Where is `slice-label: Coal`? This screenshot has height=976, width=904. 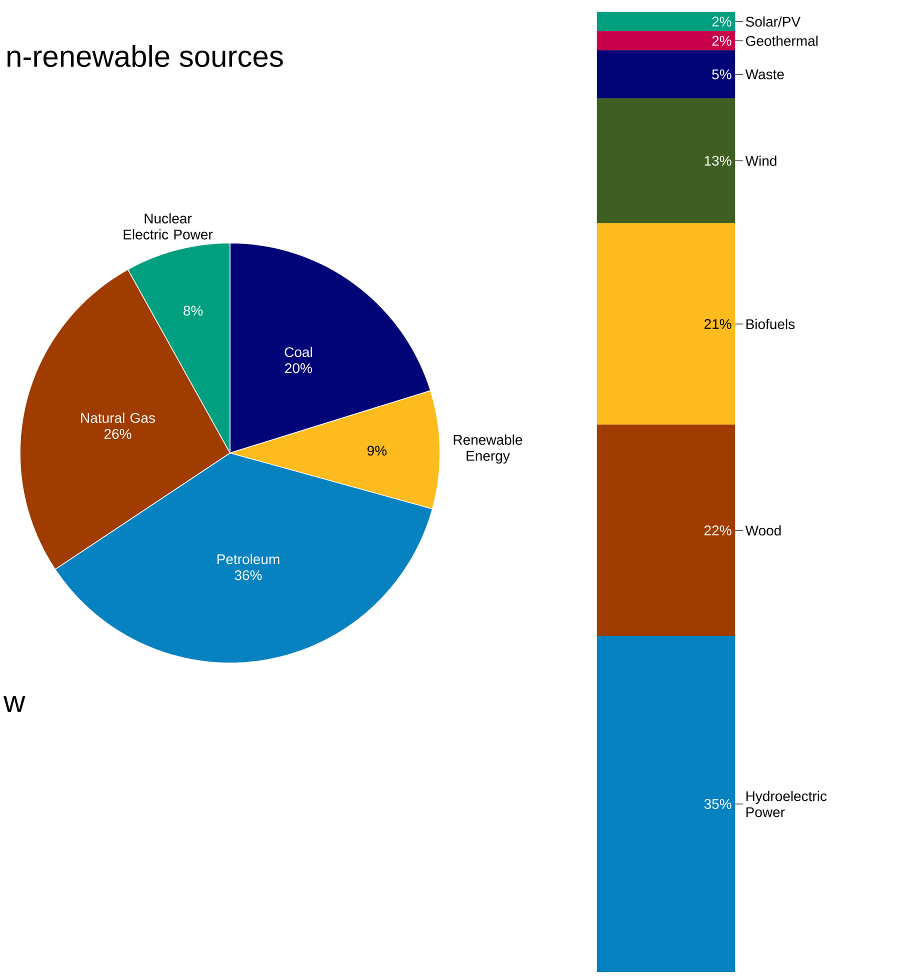 slice-label: Coal is located at coordinates (298, 352).